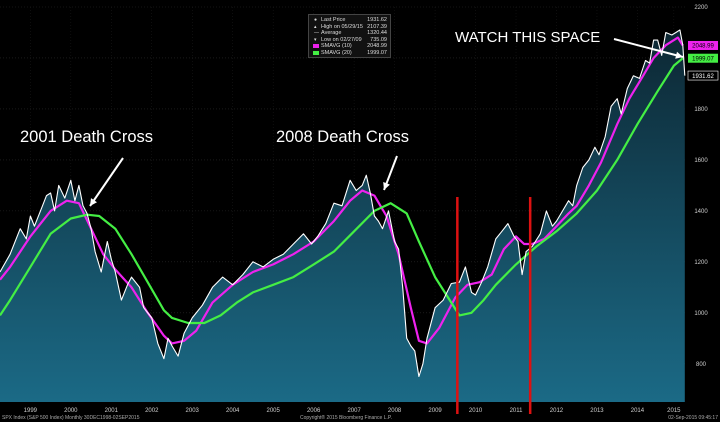 This screenshot has width=720, height=422. I want to click on legend-value: 2048.99, so click(377, 46).